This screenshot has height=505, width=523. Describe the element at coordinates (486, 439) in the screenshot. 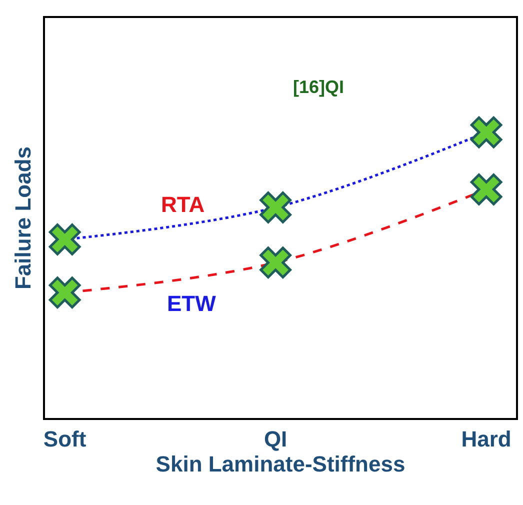

I see `x-tick-label: Hard` at that location.